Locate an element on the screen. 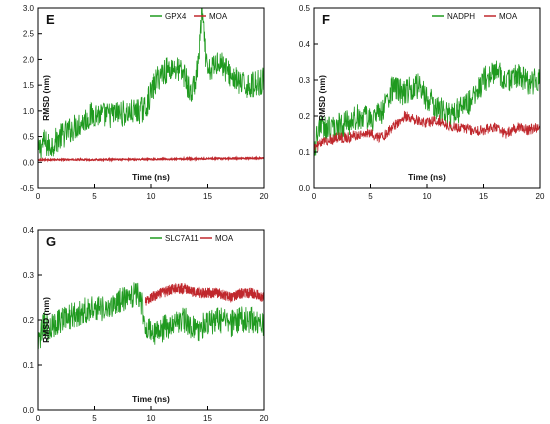 The height and width of the screenshot is (424, 550). panel-label: F is located at coordinates (326, 19).